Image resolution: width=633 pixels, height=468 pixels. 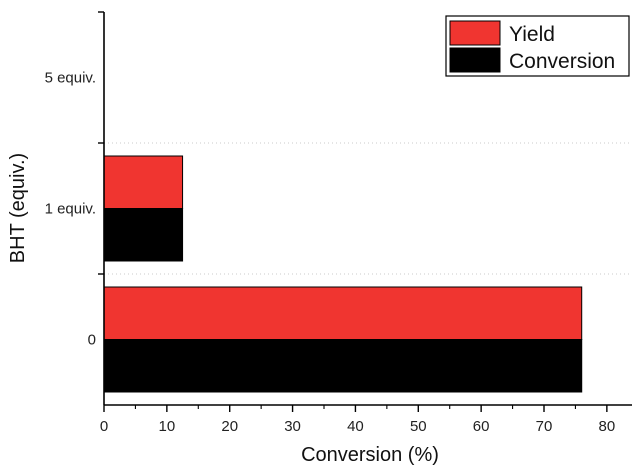 I want to click on legend-swatch-yield, so click(x=475, y=33).